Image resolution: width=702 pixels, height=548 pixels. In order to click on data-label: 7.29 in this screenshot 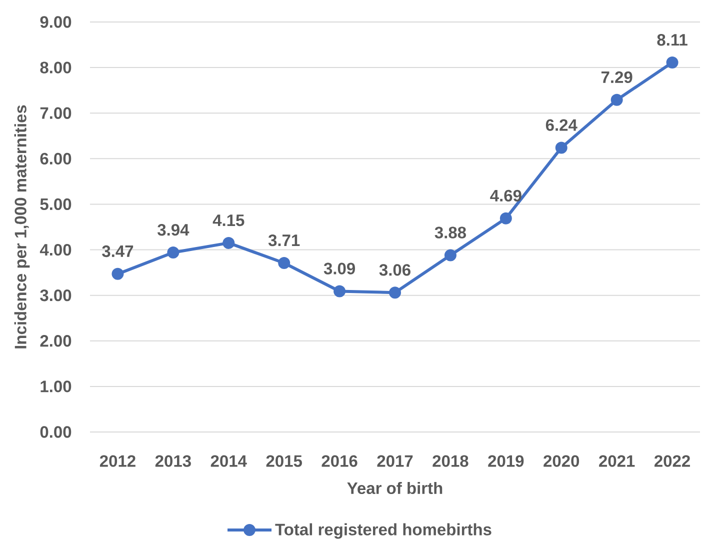, I will do `click(616, 77)`.